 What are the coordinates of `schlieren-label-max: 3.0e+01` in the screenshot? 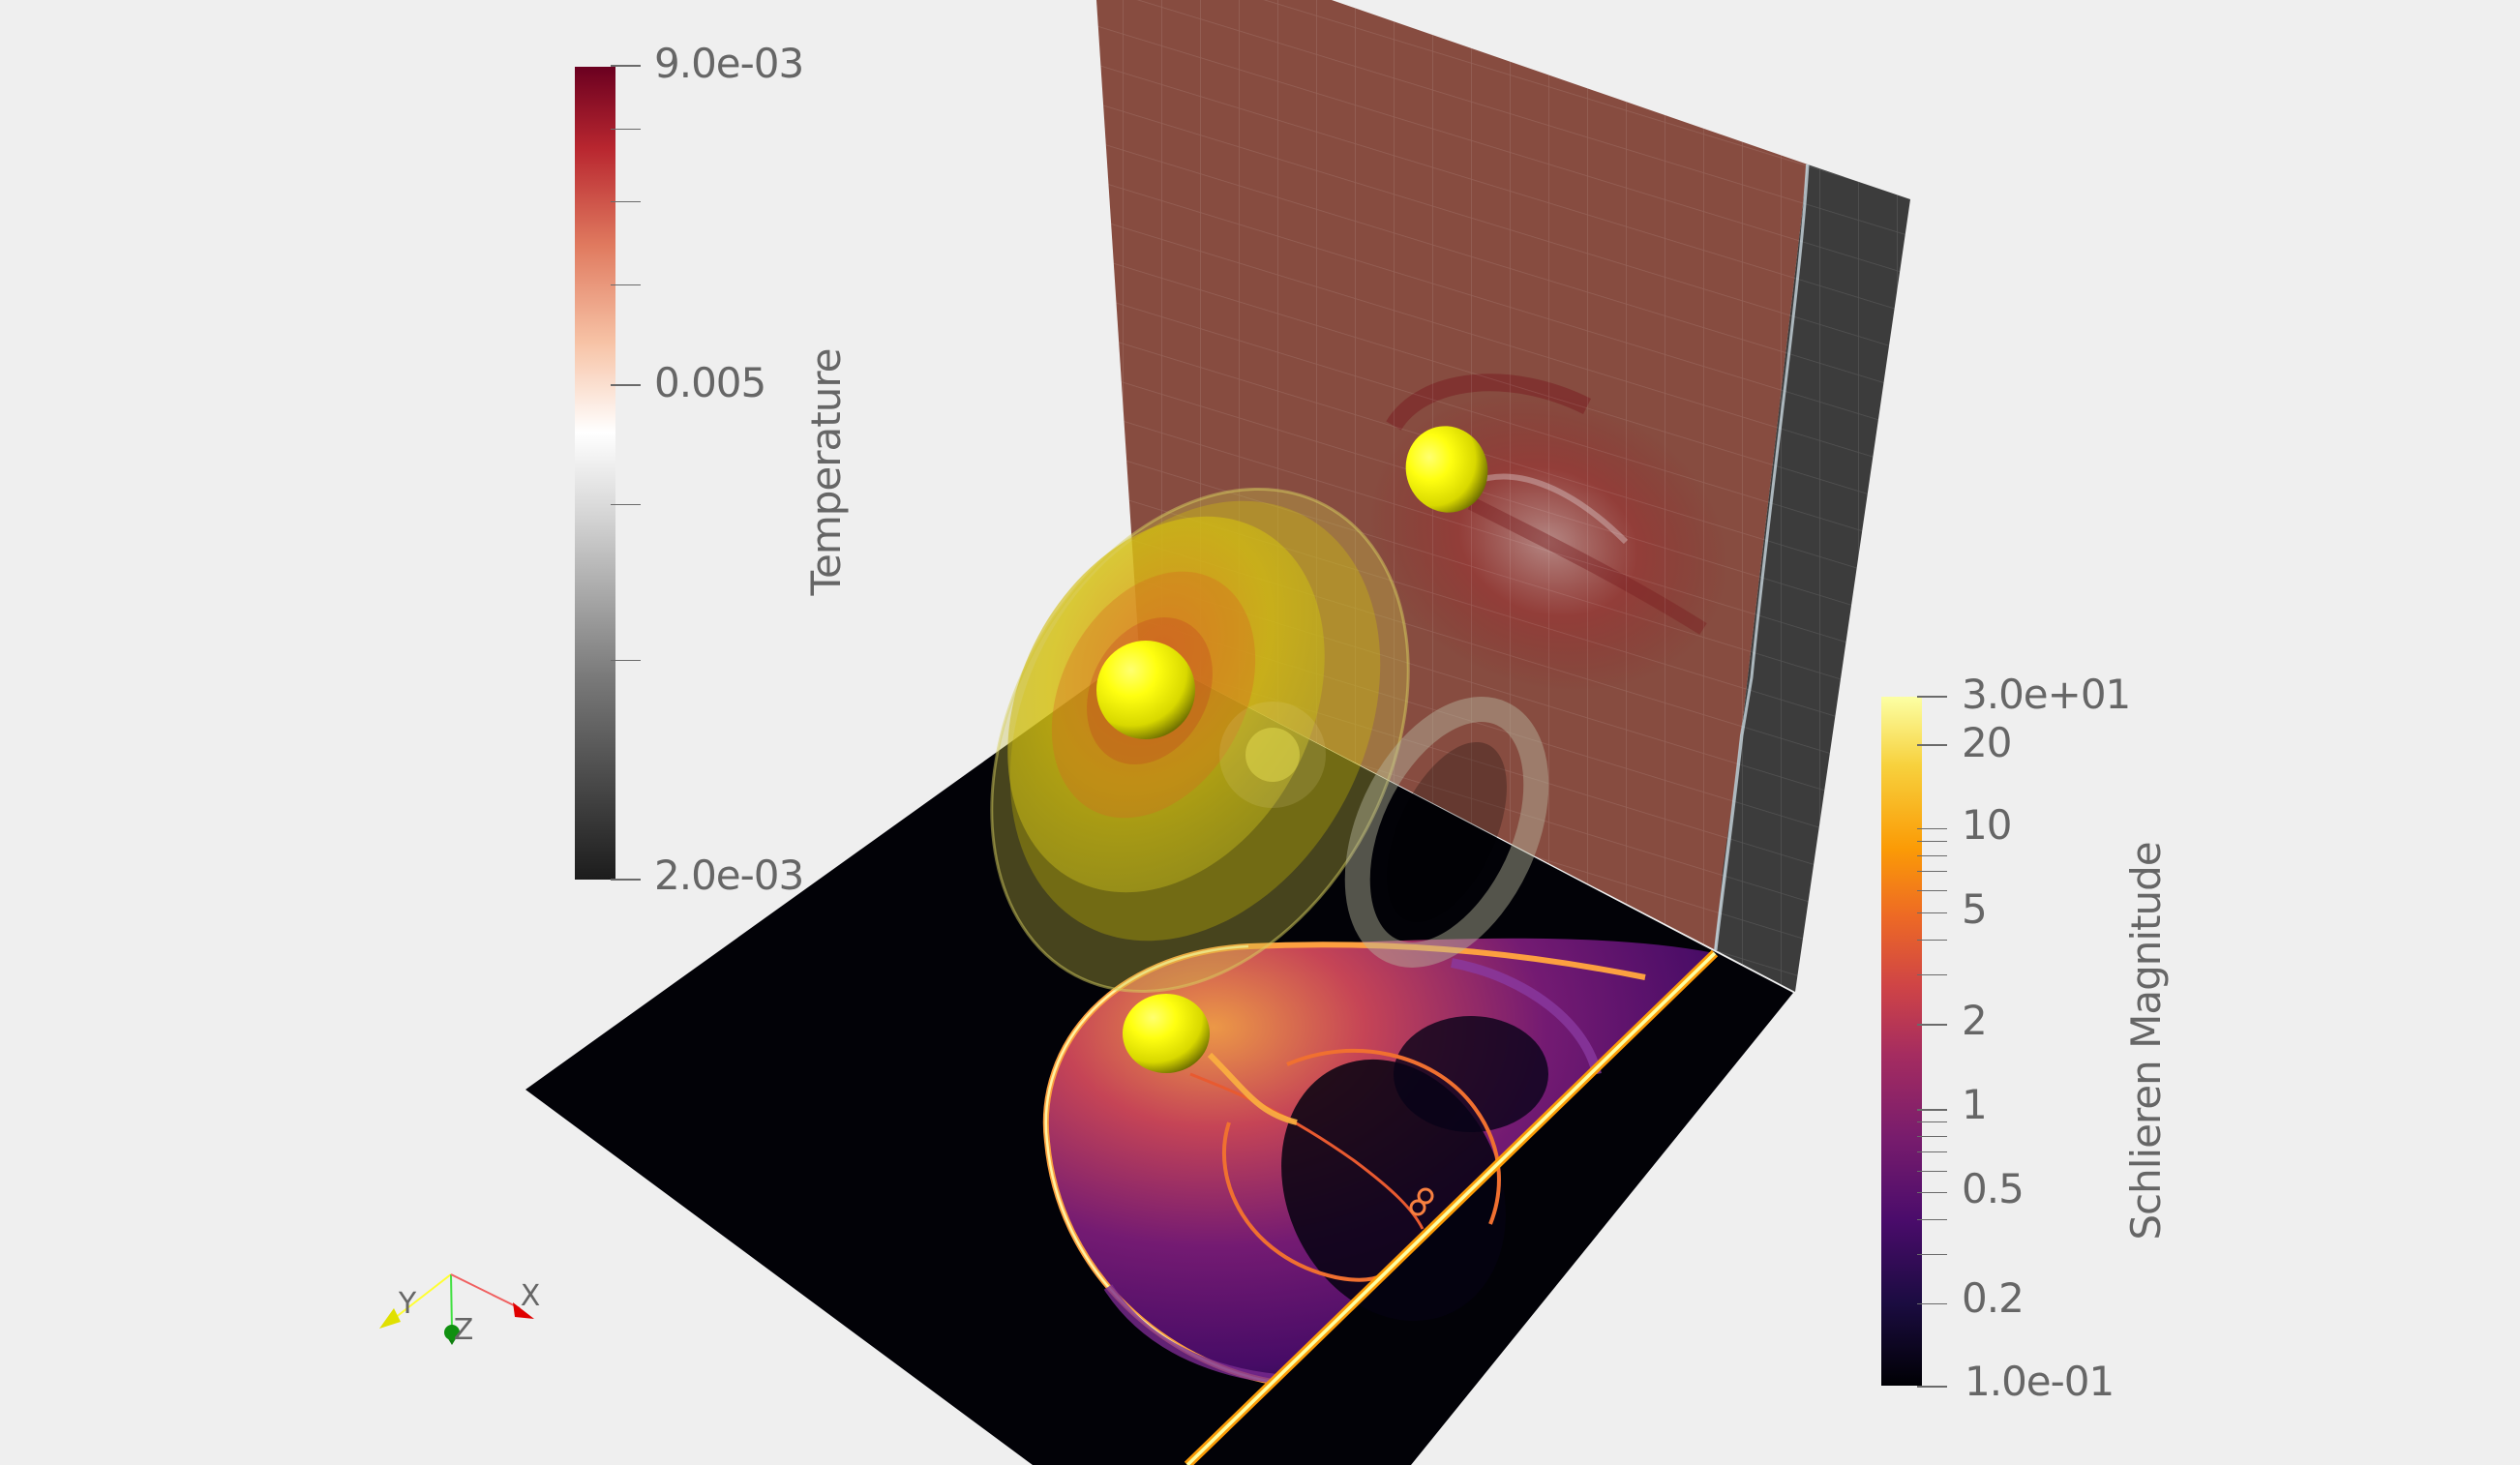 It's located at (2046, 695).